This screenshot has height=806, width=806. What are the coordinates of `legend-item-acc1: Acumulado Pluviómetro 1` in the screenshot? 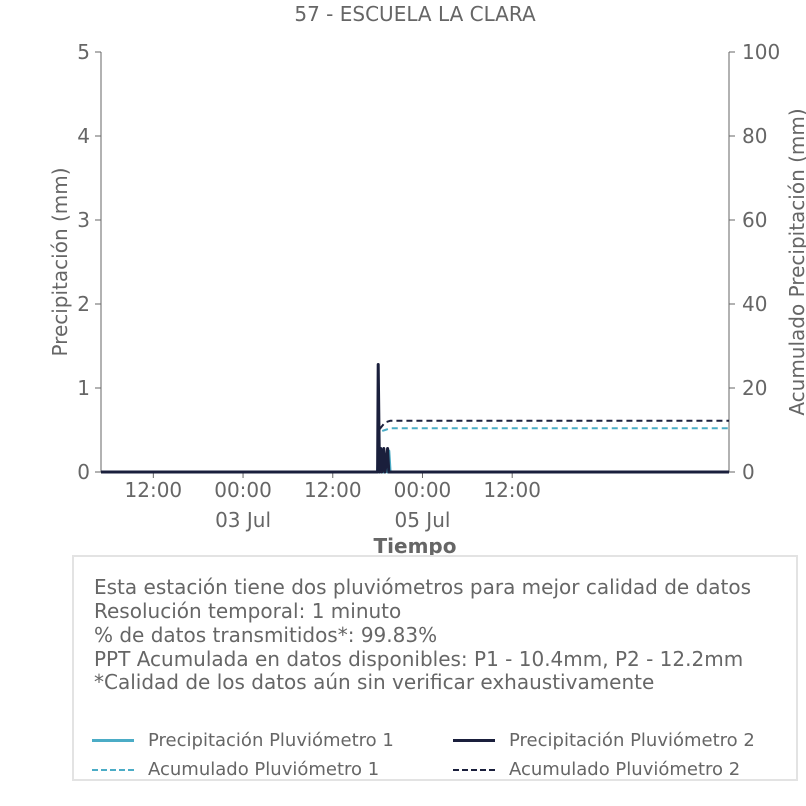 It's located at (235, 769).